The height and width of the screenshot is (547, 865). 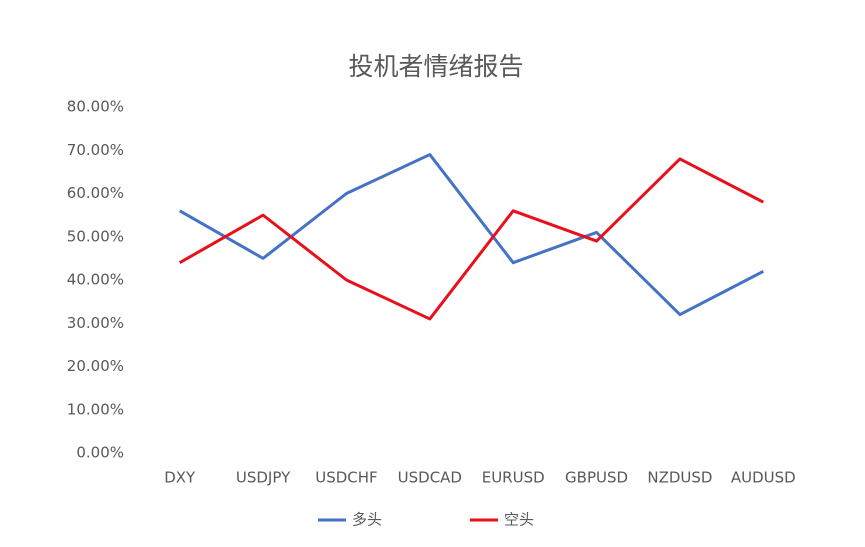 I want to click on y-tick-label: 0.00%, so click(x=100, y=453).